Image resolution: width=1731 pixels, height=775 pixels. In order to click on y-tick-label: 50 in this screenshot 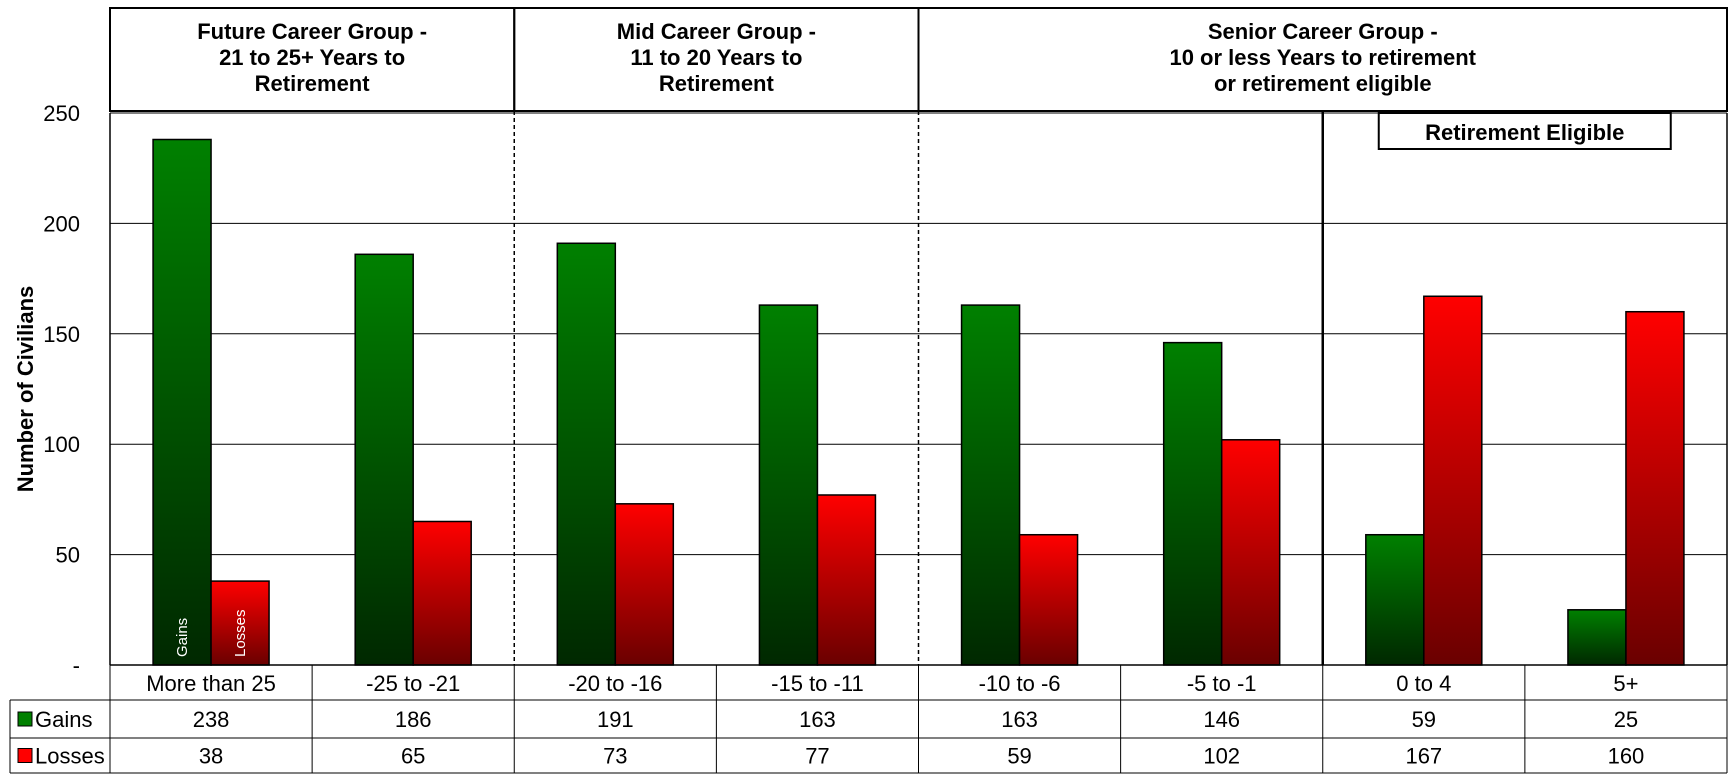, I will do `click(68, 555)`.